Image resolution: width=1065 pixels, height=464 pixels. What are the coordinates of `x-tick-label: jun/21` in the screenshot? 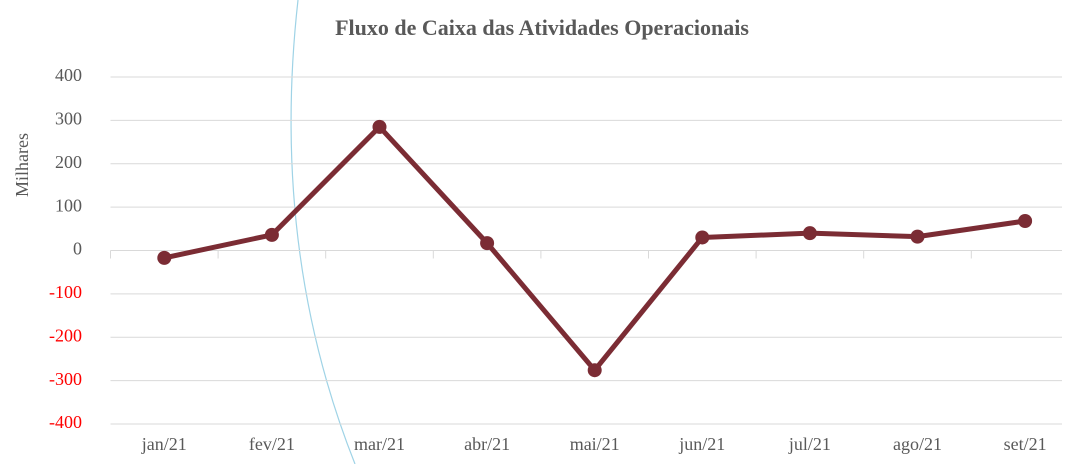 It's located at (701, 444).